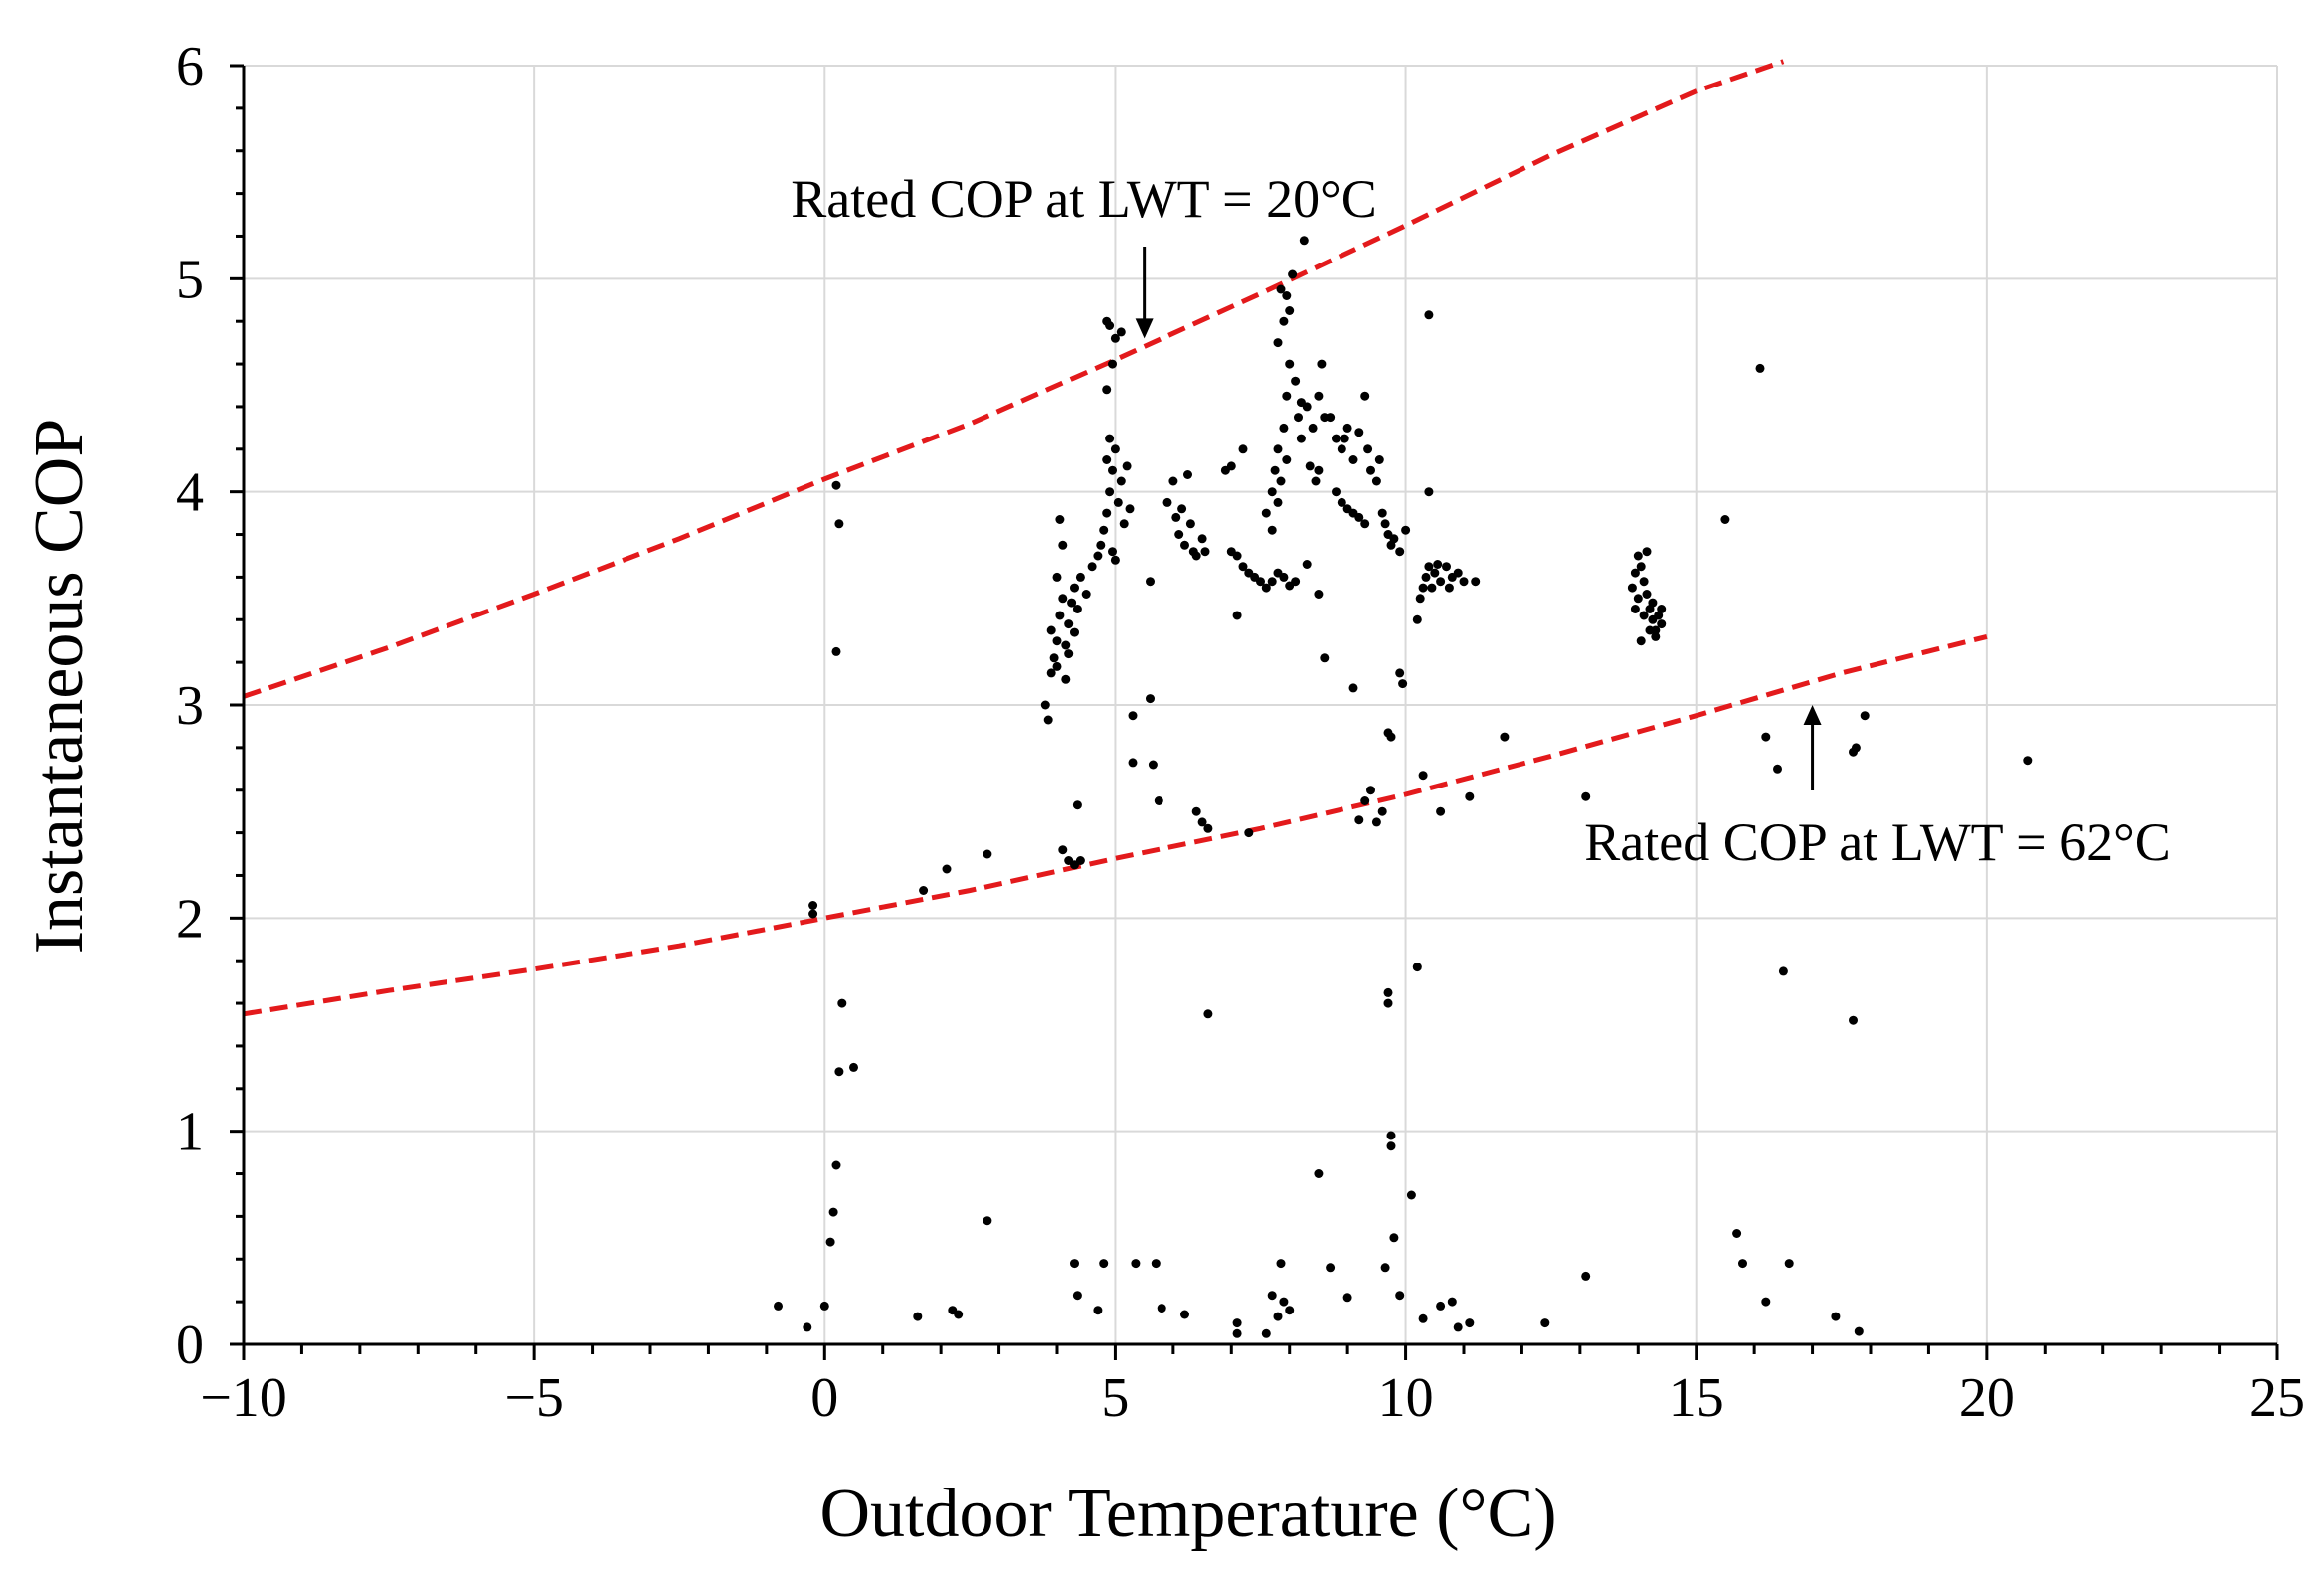  What do you see at coordinates (59, 687) in the screenshot?
I see `y-axis-title: Instantaneous COP` at bounding box center [59, 687].